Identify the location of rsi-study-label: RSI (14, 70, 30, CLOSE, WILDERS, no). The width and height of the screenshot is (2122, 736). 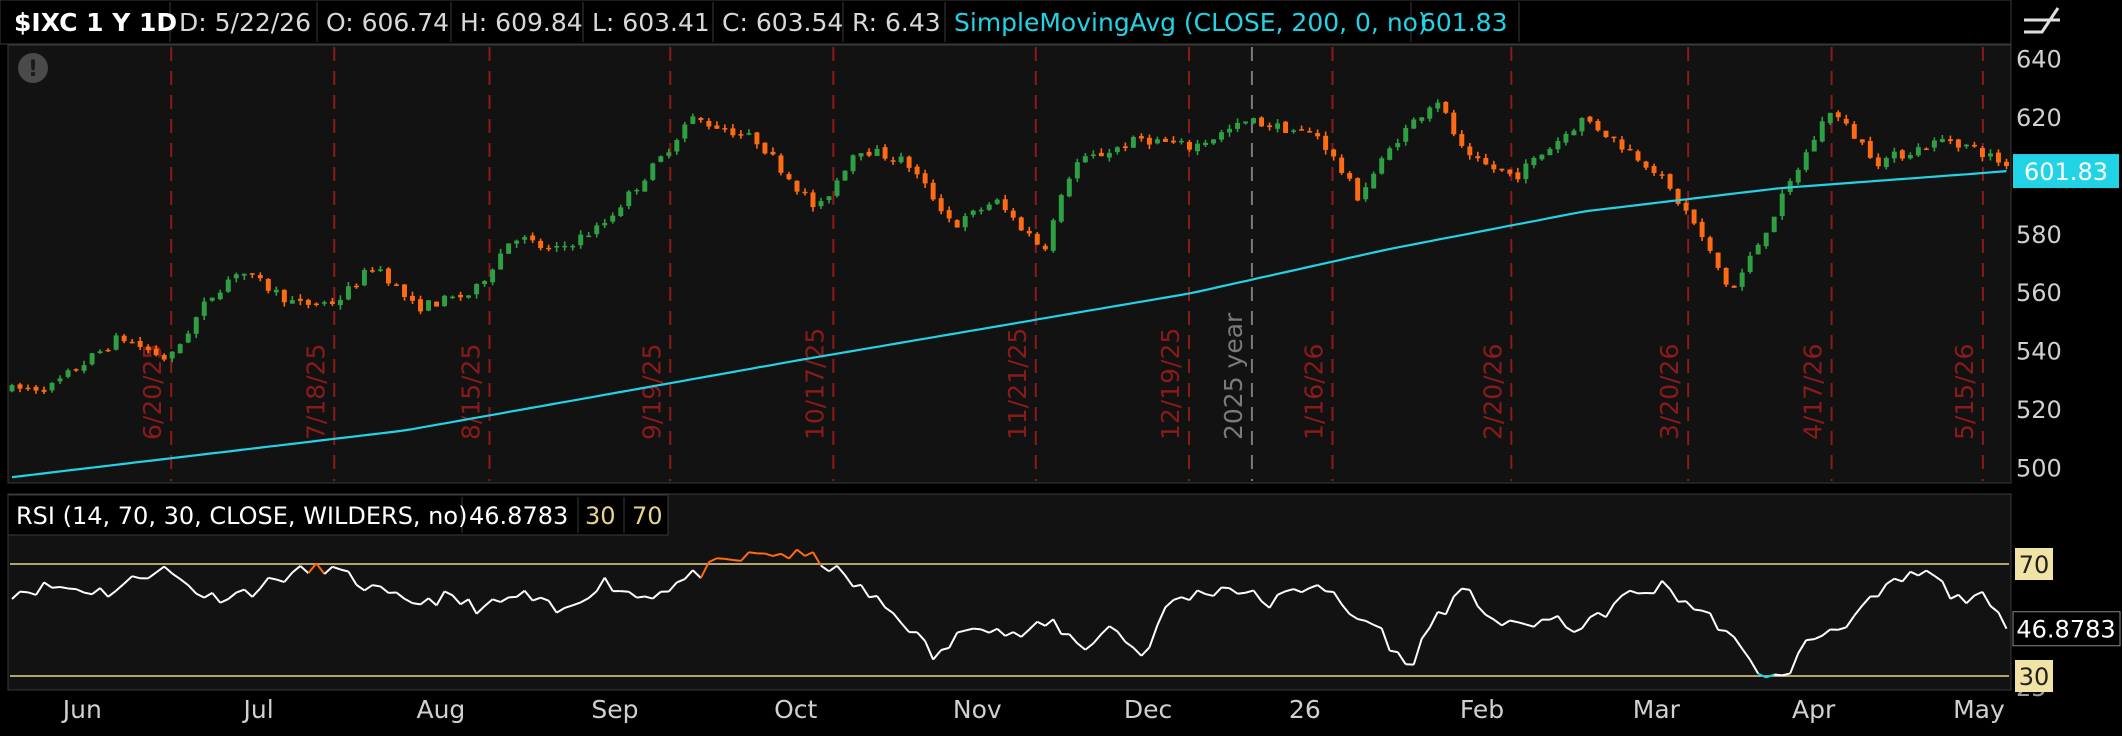
(241, 516).